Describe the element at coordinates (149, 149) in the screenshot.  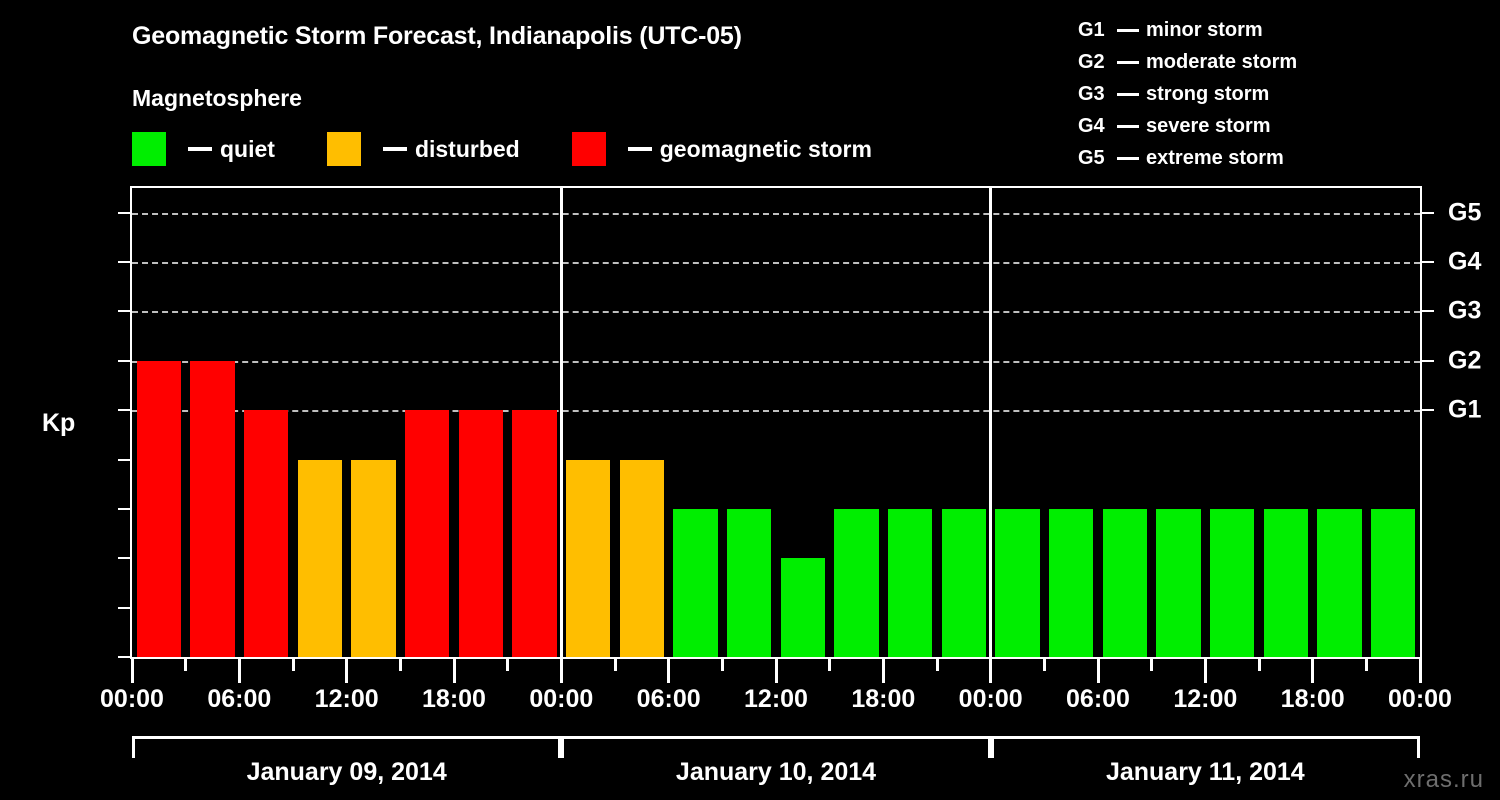
I see `quiet-swatch` at that location.